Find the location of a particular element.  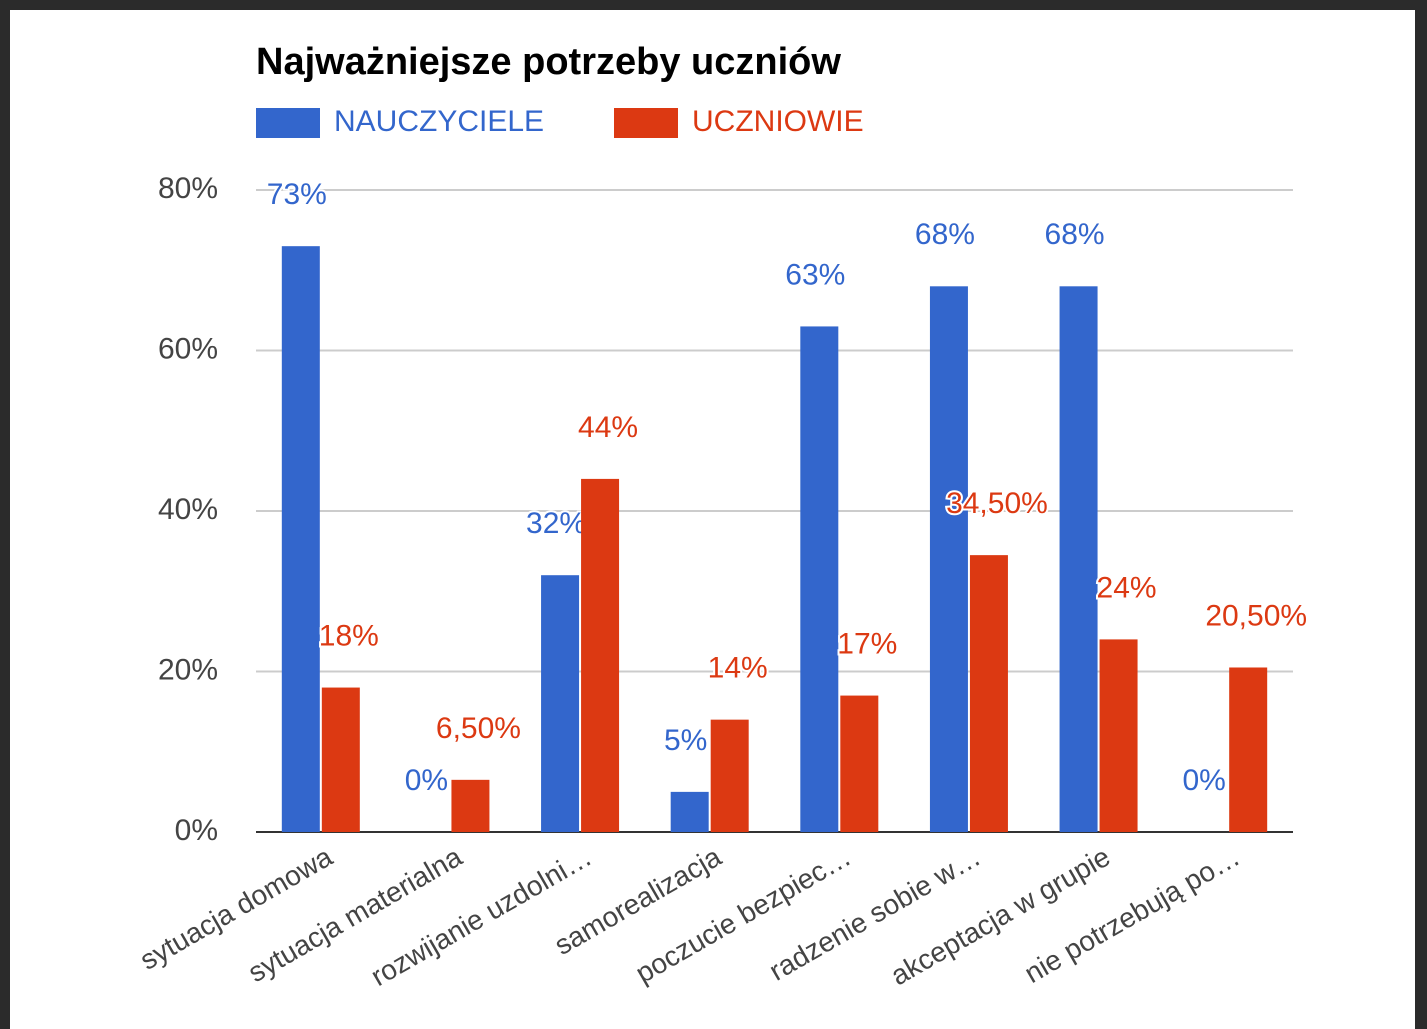

legend-label: UCZNIOWIE is located at coordinates (778, 121).